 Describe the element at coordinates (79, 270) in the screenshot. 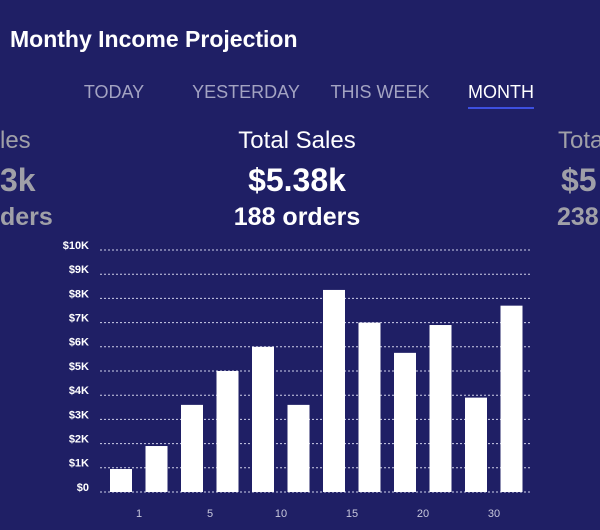

I see `y-tick-label: $9K` at that location.